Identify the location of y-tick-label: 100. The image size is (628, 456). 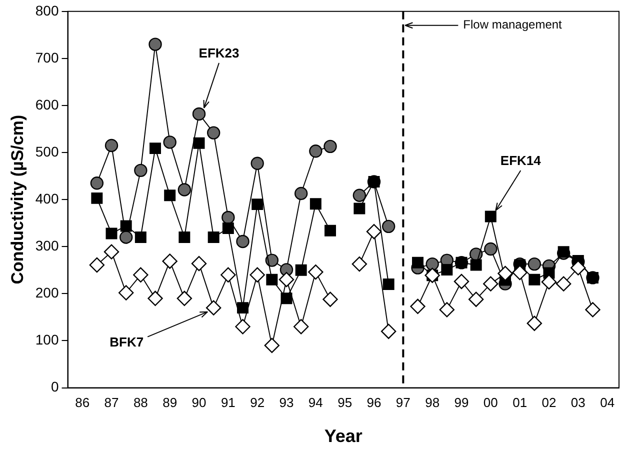
(47, 340).